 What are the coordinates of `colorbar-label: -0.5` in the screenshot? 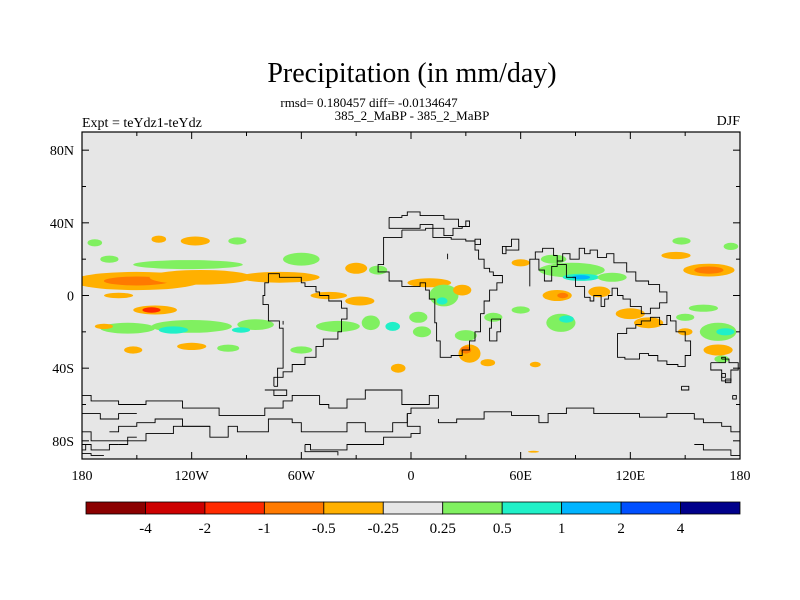 It's located at (324, 529).